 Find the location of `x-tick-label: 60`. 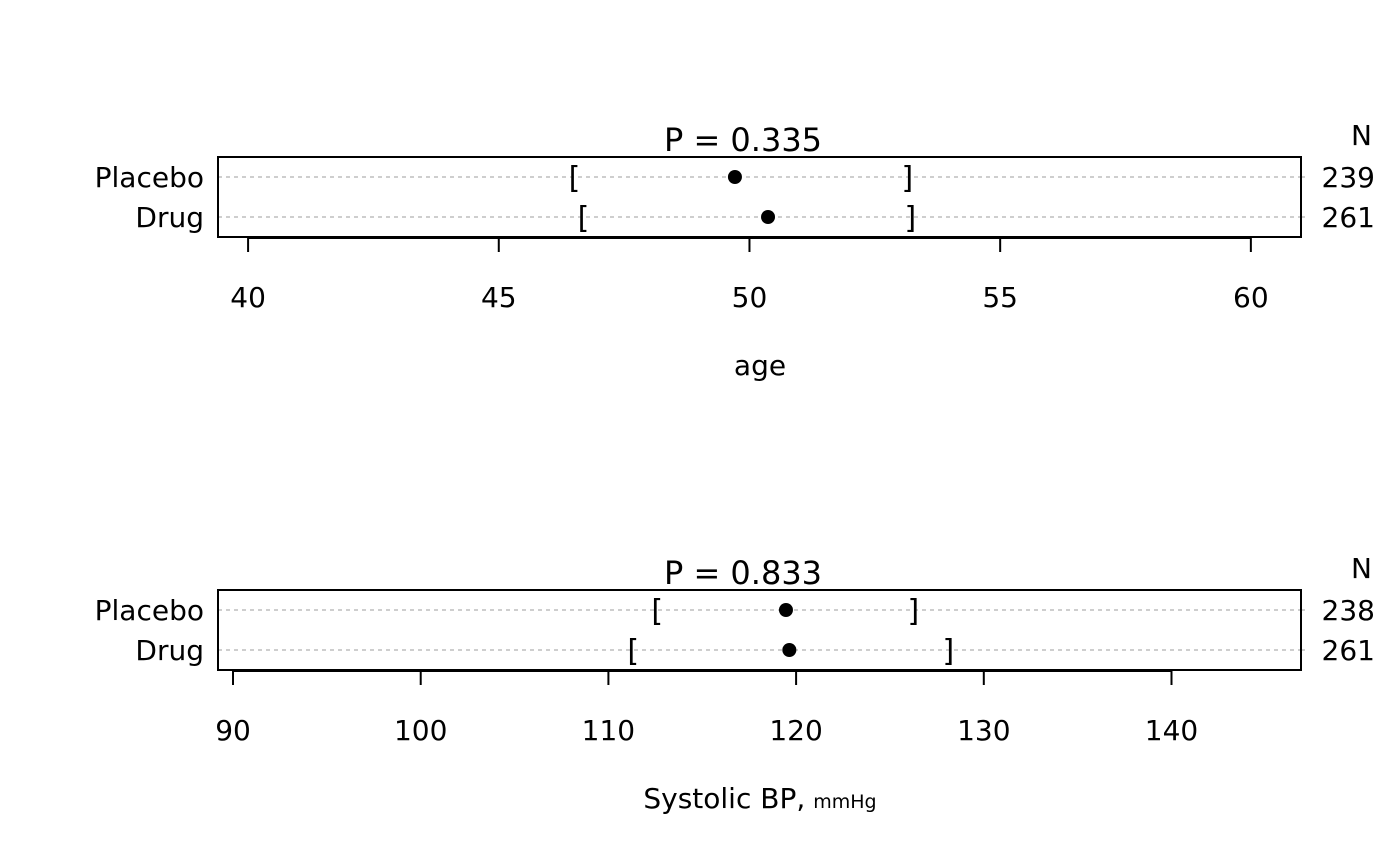

x-tick-label: 60 is located at coordinates (1251, 297).